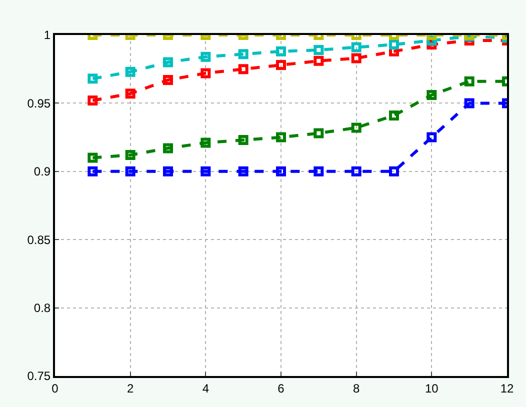  What do you see at coordinates (55, 388) in the screenshot?
I see `x-tick-label: 0` at bounding box center [55, 388].